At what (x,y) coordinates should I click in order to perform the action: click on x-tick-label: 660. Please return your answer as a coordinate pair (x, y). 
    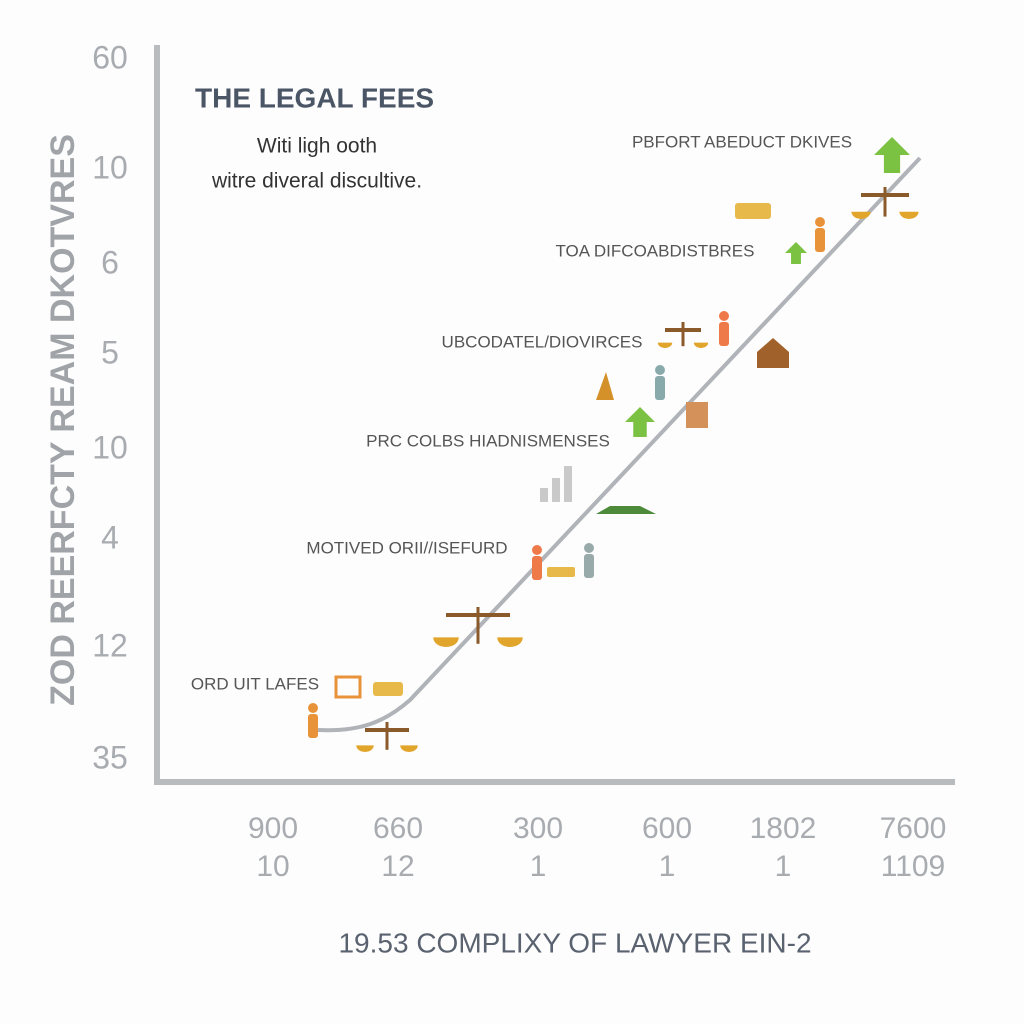
    Looking at the image, I should click on (398, 828).